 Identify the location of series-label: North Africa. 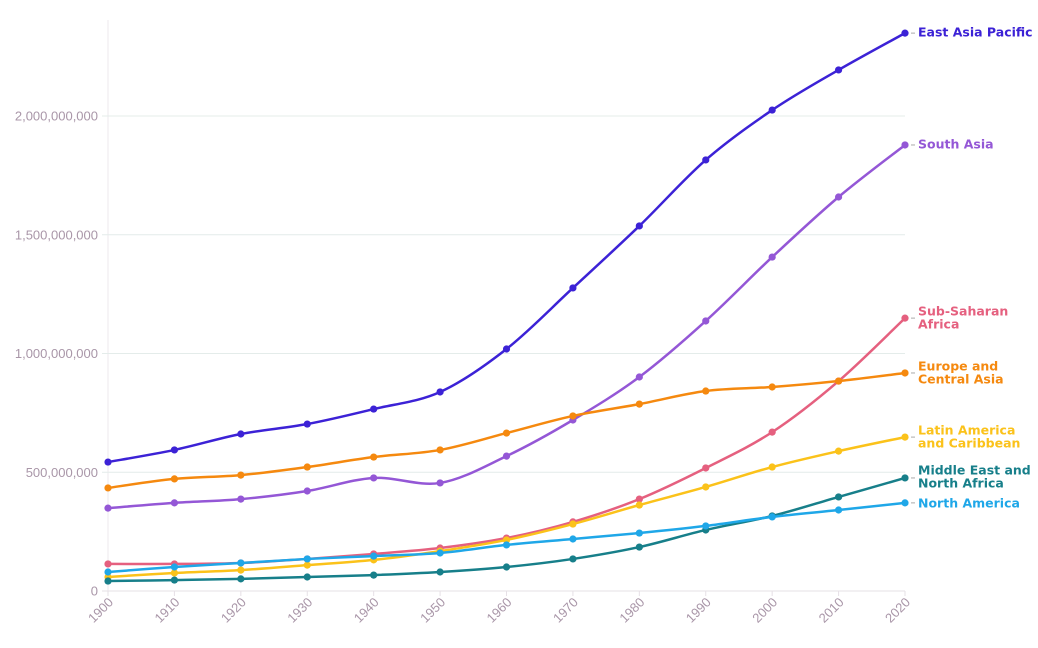
(961, 483).